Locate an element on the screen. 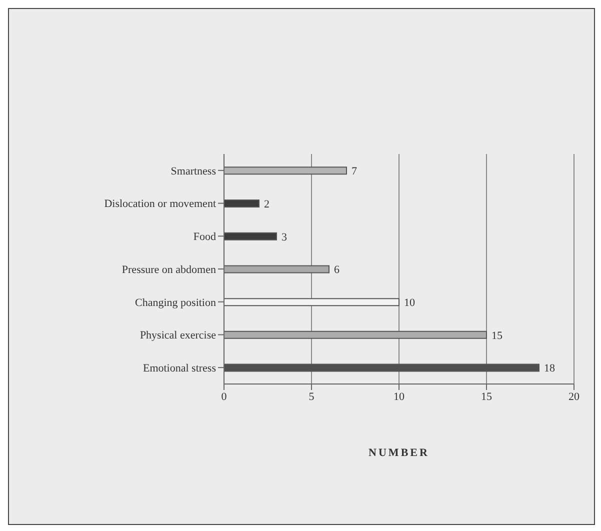  data-label: 15 is located at coordinates (497, 336).